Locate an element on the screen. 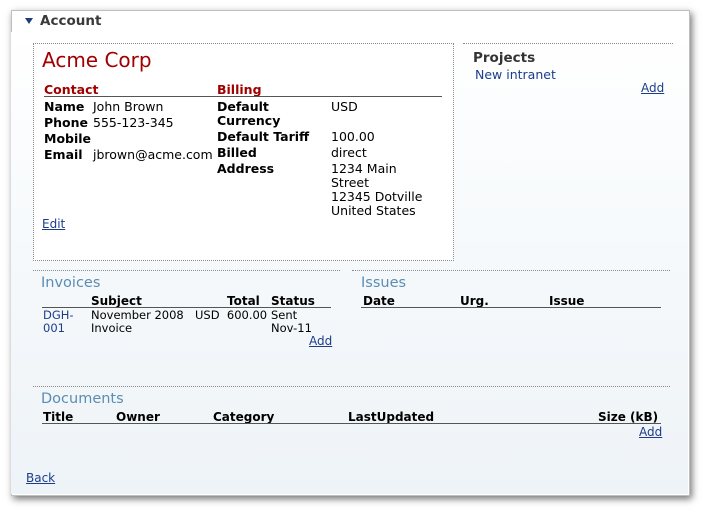 The height and width of the screenshot is (516, 709). invoice-subject: November 2008 Invoice is located at coordinates (137, 322).